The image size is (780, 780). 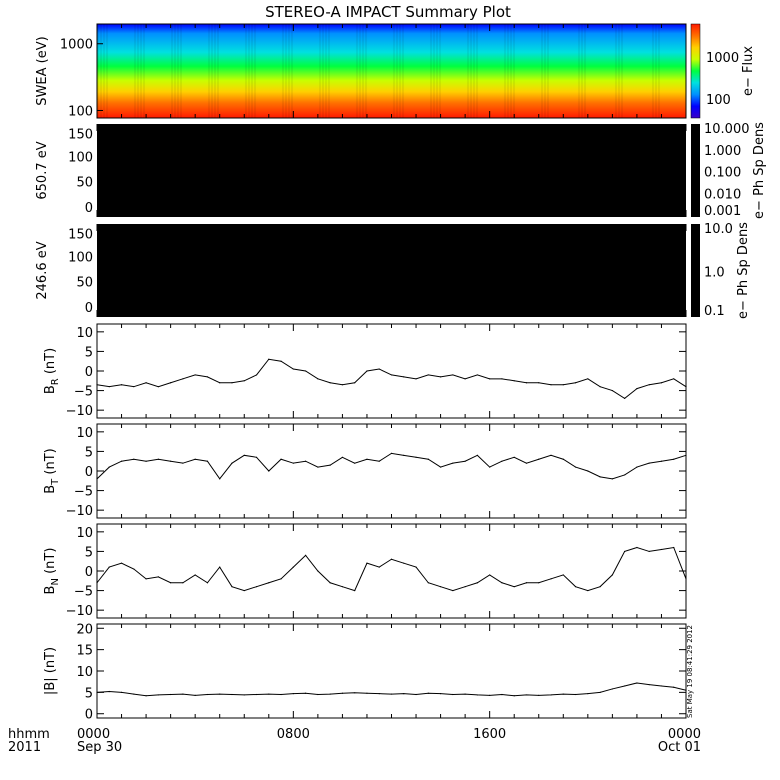 What do you see at coordinates (84, 629) in the screenshot?
I see `y-tick-label: 20` at bounding box center [84, 629].